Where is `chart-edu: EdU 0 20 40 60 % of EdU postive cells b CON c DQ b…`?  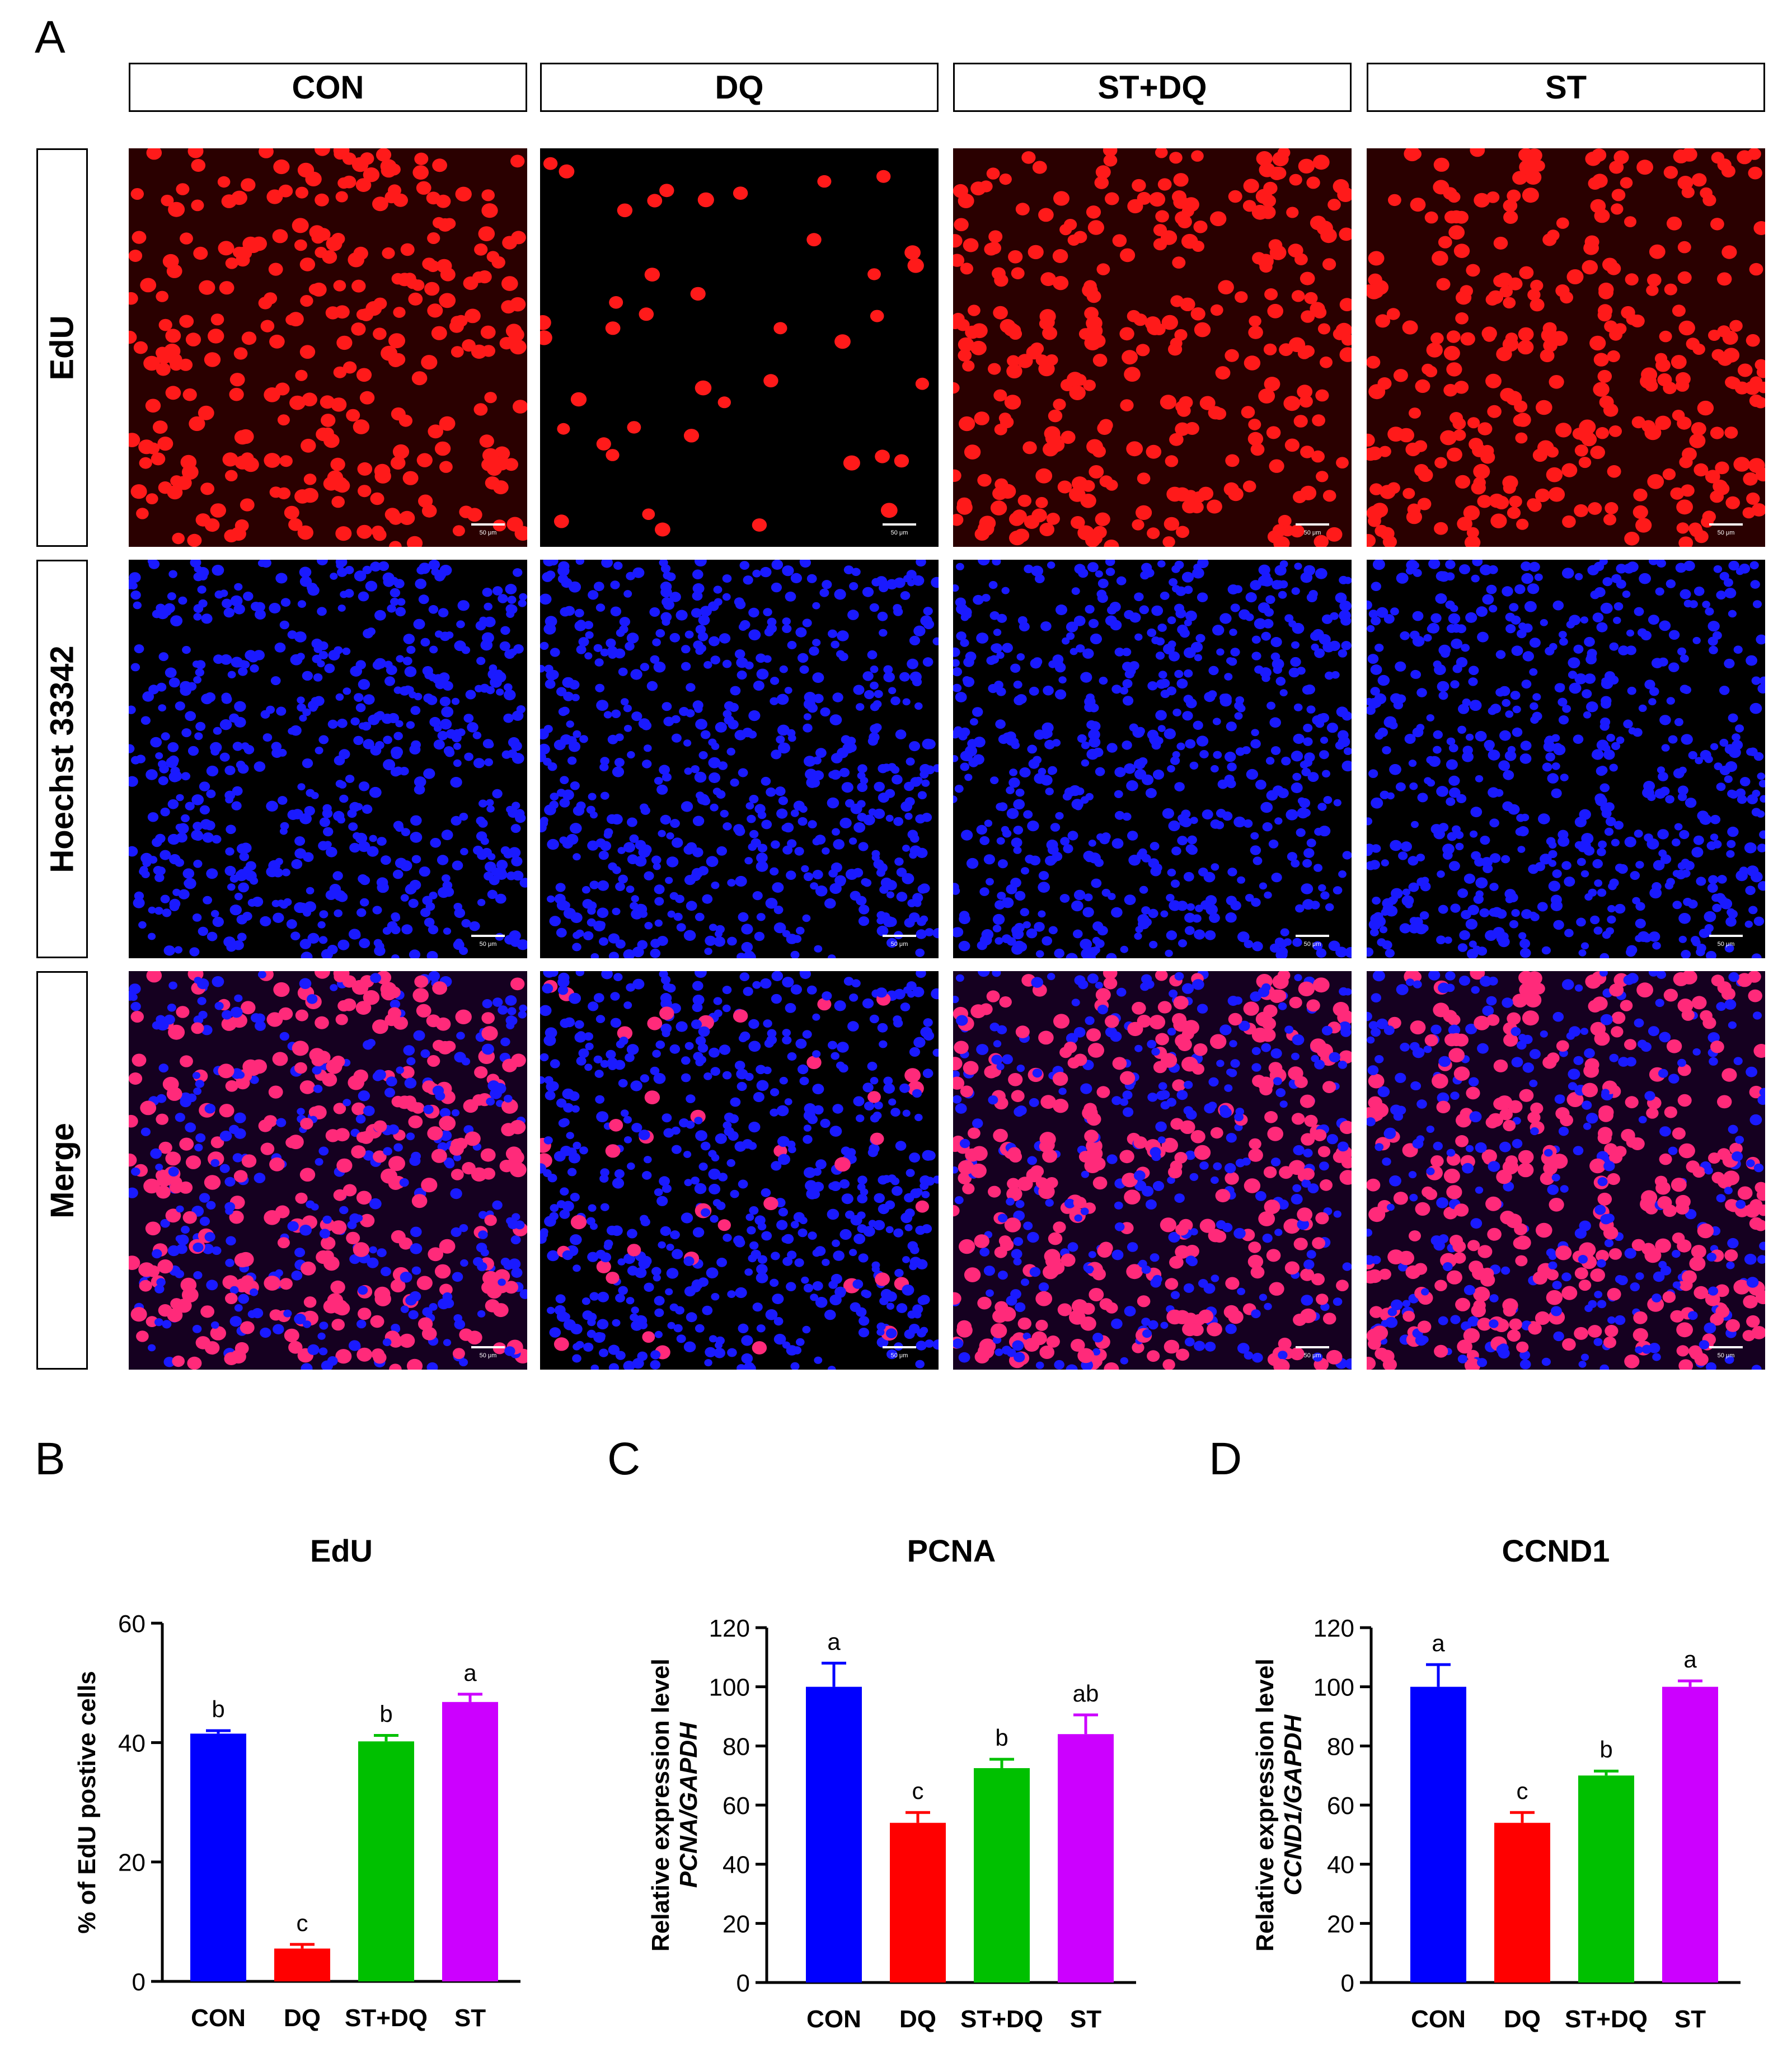
chart-edu: EdU 0 20 40 60 % of EdU postive cells b CON c DQ b… is located at coordinates (296, 1782).